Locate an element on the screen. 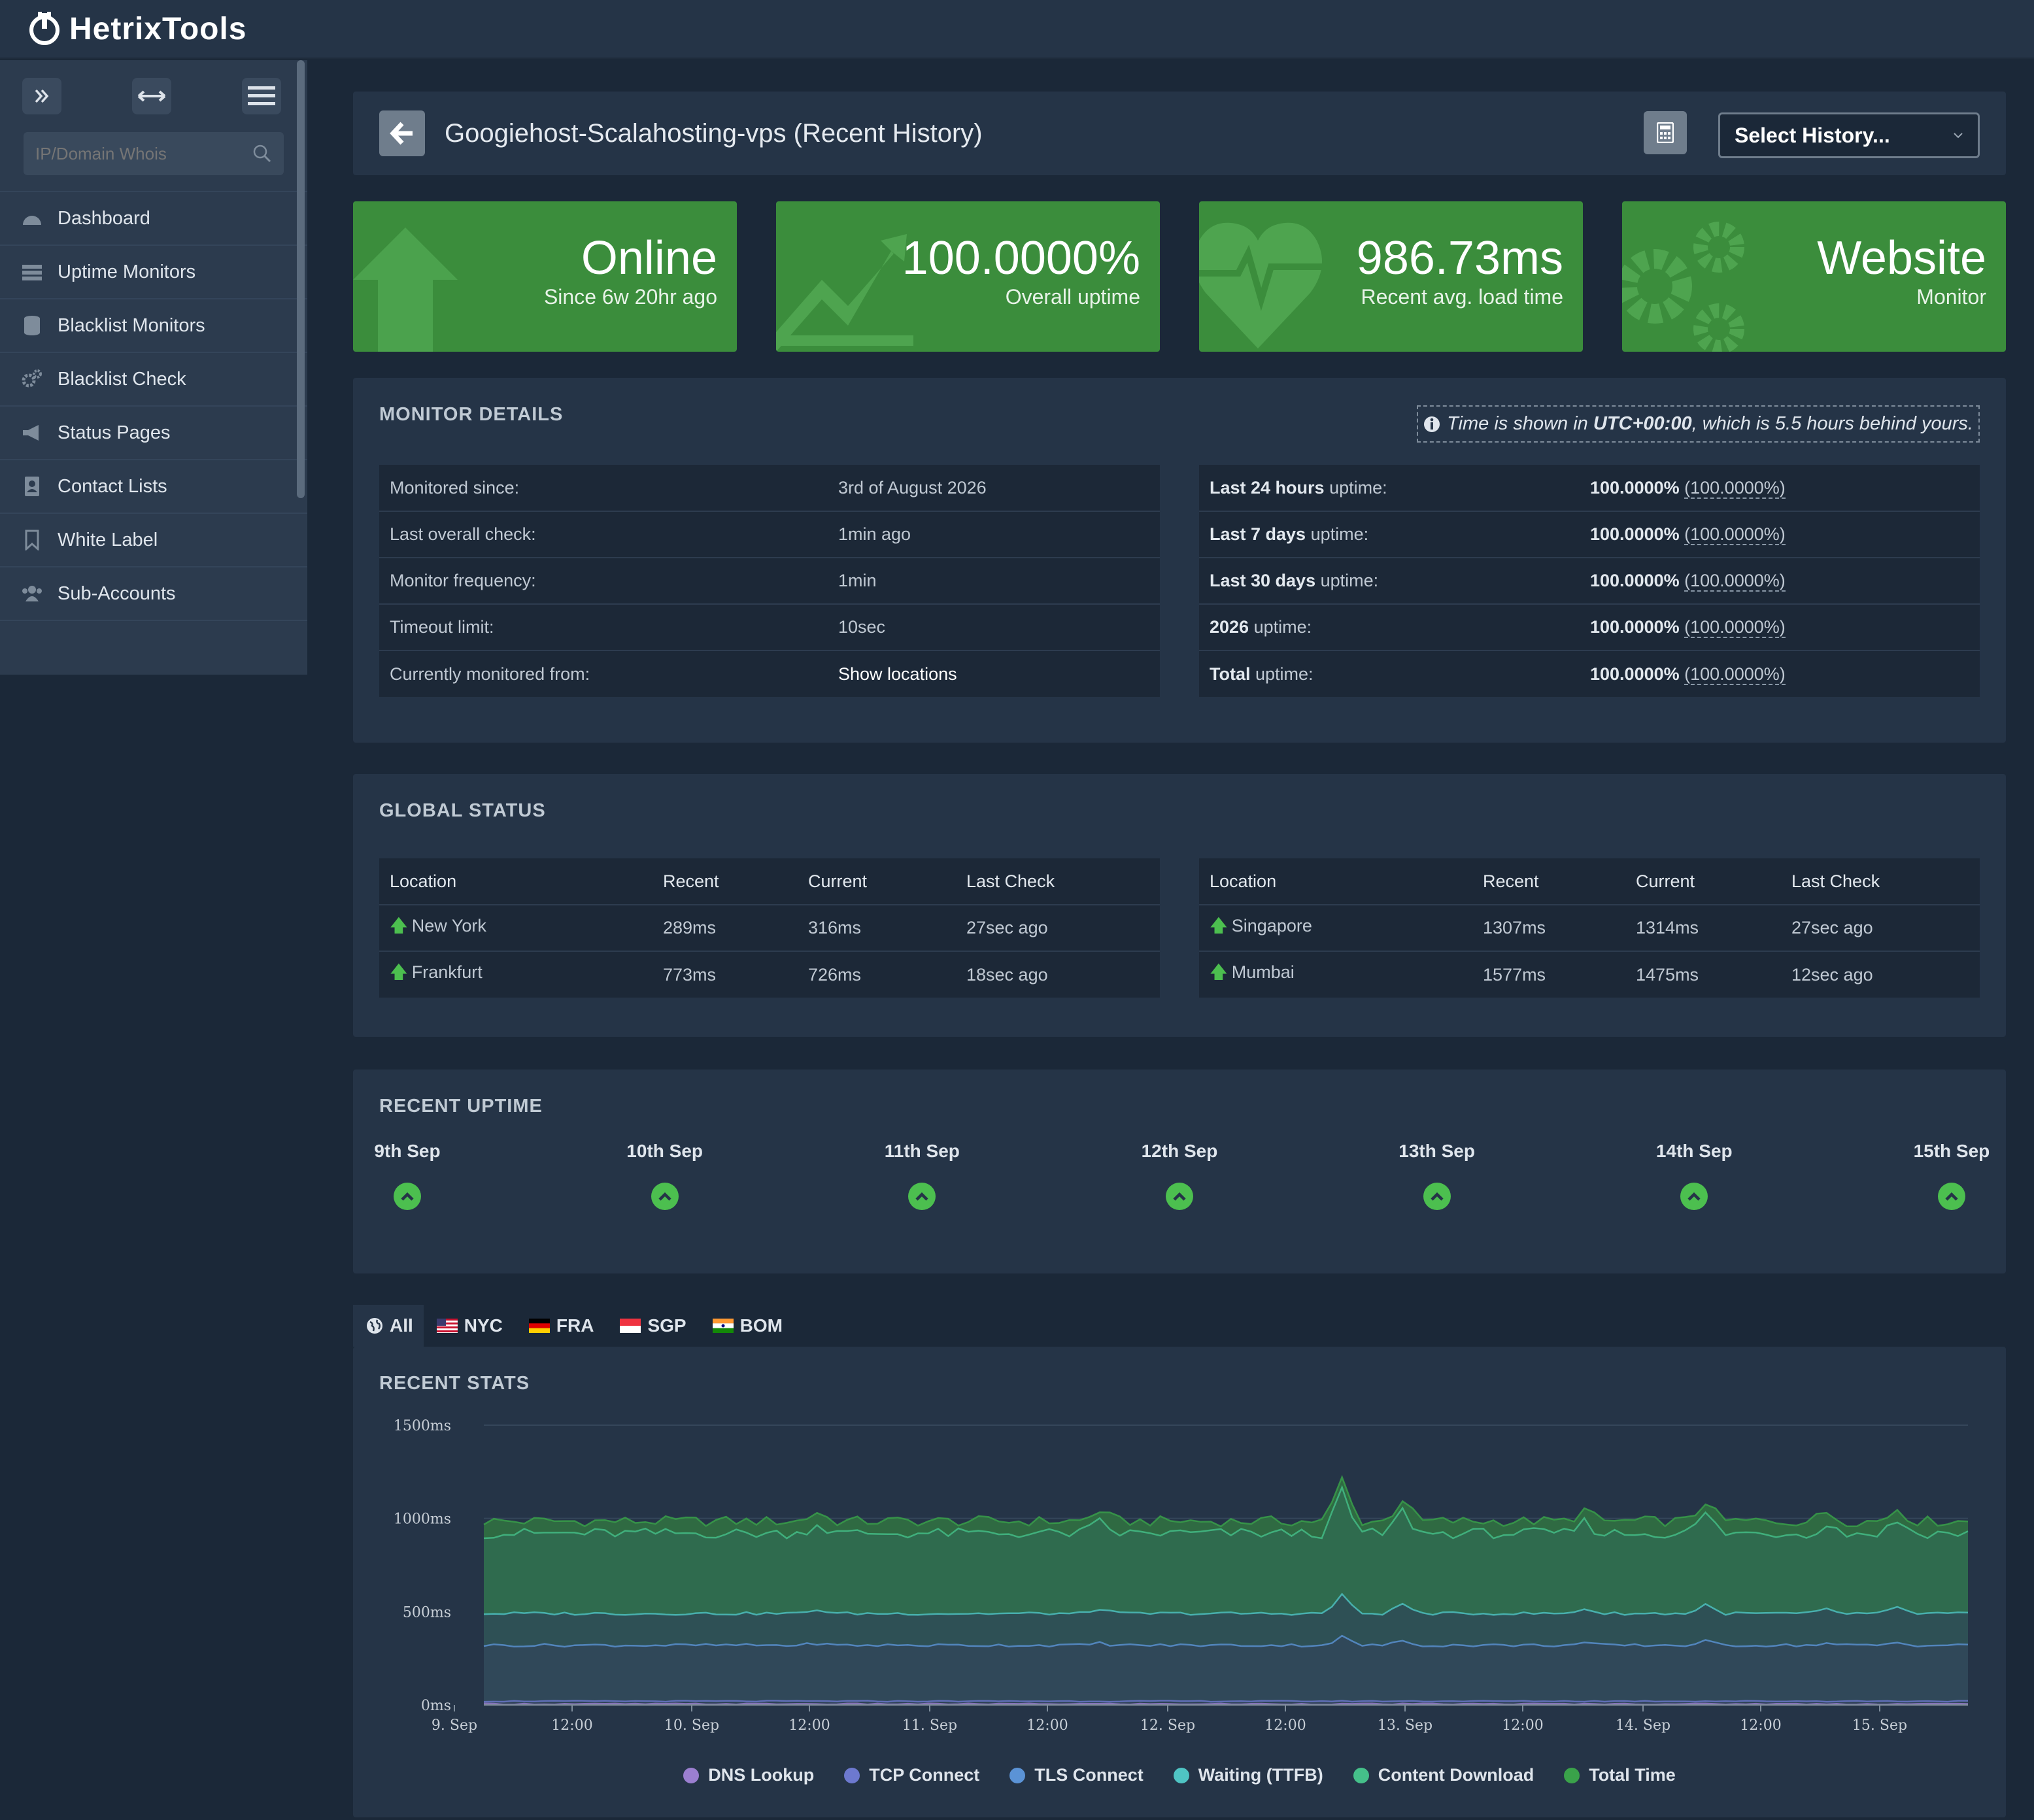 Image resolution: width=2034 pixels, height=1820 pixels. sidebar-item-contact-lists: Contact Lists is located at coordinates (153, 487).